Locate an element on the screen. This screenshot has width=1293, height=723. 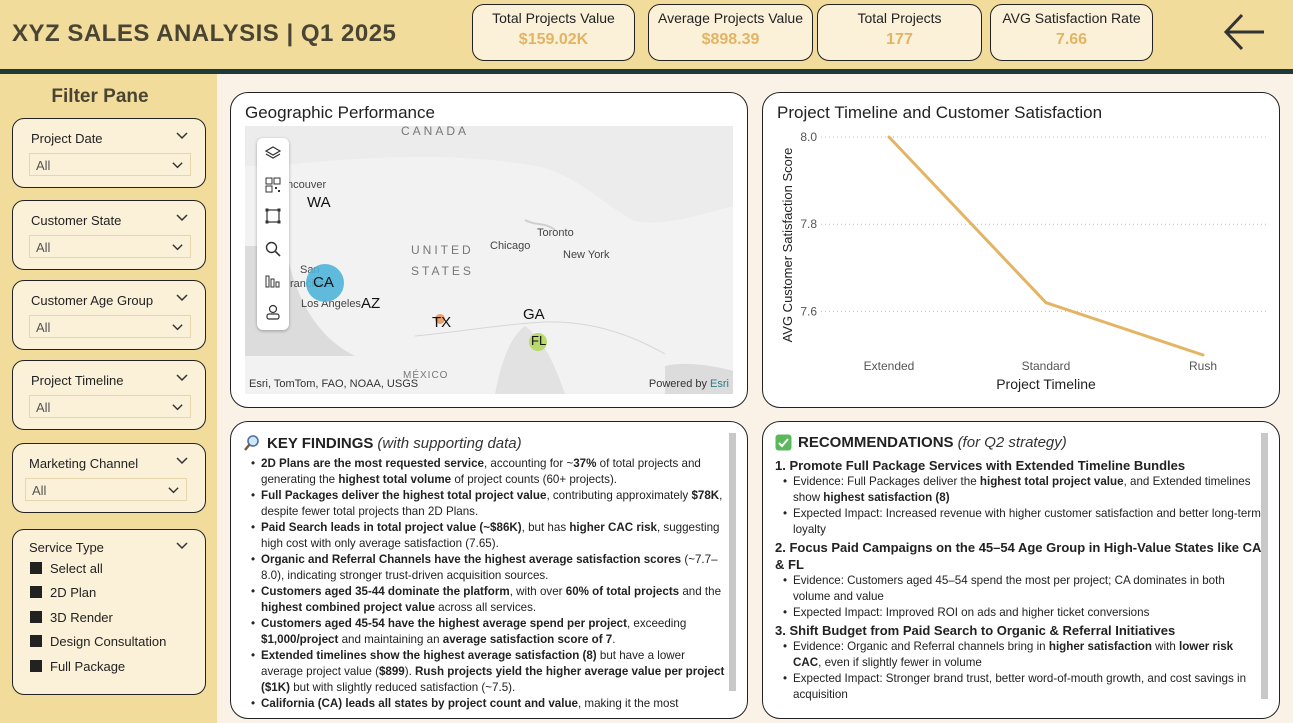
kpi-card-average-value: Average Projects Value $898.39 is located at coordinates (730, 32).